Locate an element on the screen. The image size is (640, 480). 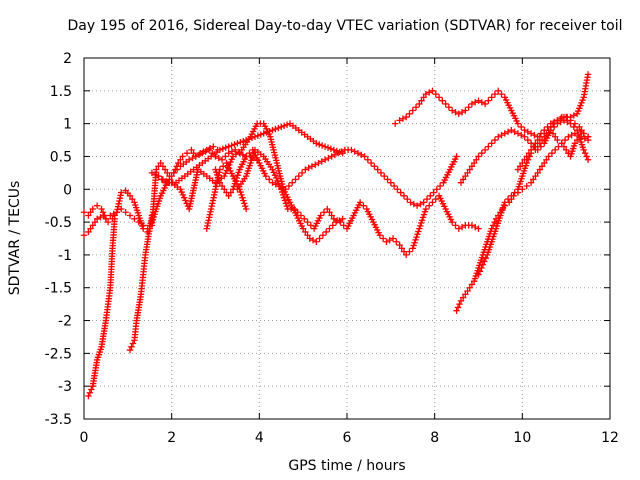
x-tick-label: 0 is located at coordinates (84, 438).